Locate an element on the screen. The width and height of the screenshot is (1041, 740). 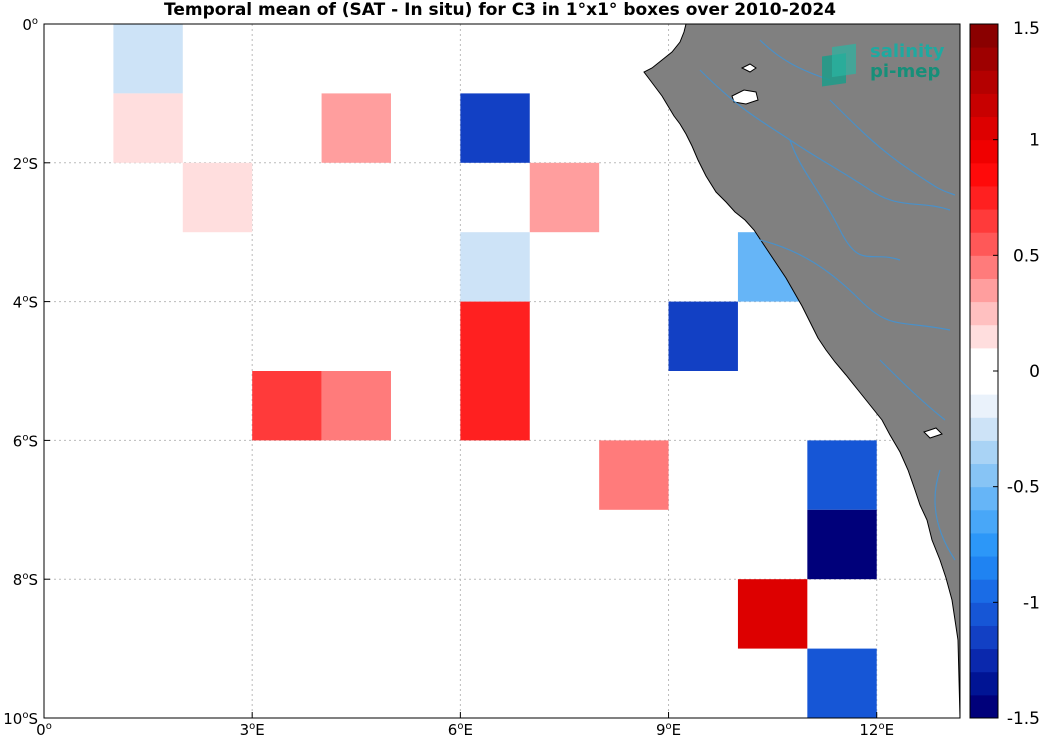
x-tick-label: 12oE is located at coordinates (876, 730).